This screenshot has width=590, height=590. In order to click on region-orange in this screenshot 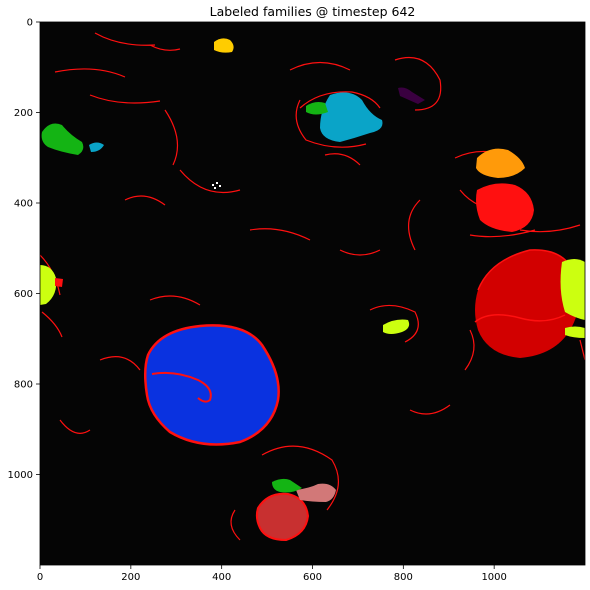, I will do `click(500, 163)`.